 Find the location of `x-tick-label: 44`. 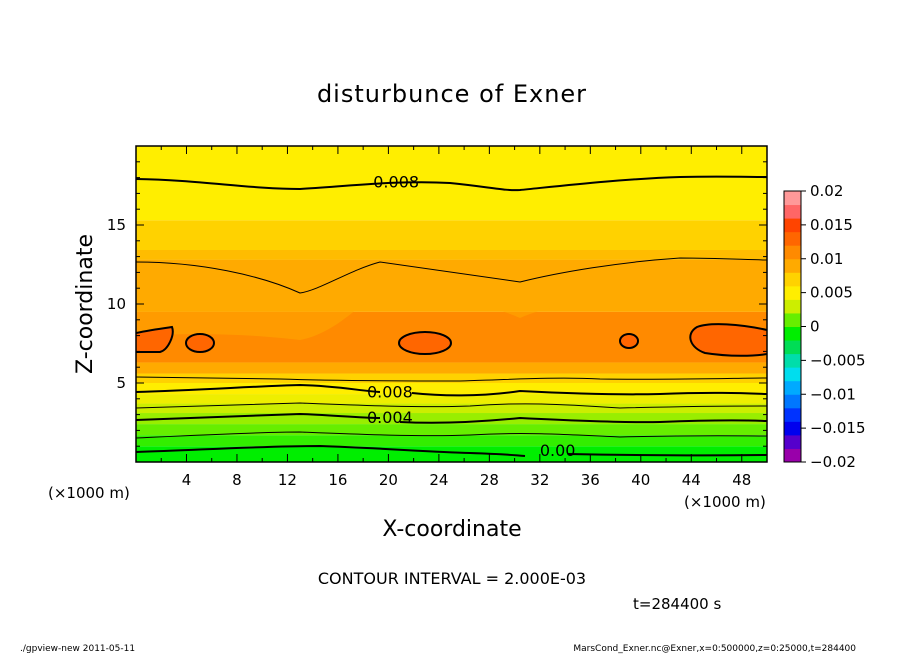

x-tick-label: 44 is located at coordinates (691, 480).